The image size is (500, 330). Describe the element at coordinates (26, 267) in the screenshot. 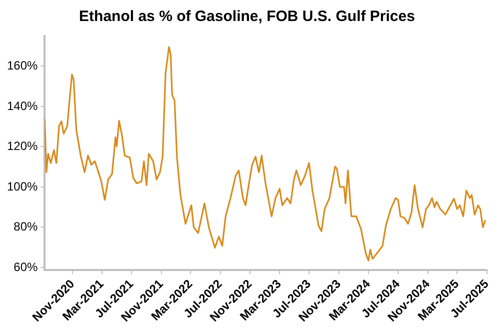

I see `y-tick-label: 60%` at that location.